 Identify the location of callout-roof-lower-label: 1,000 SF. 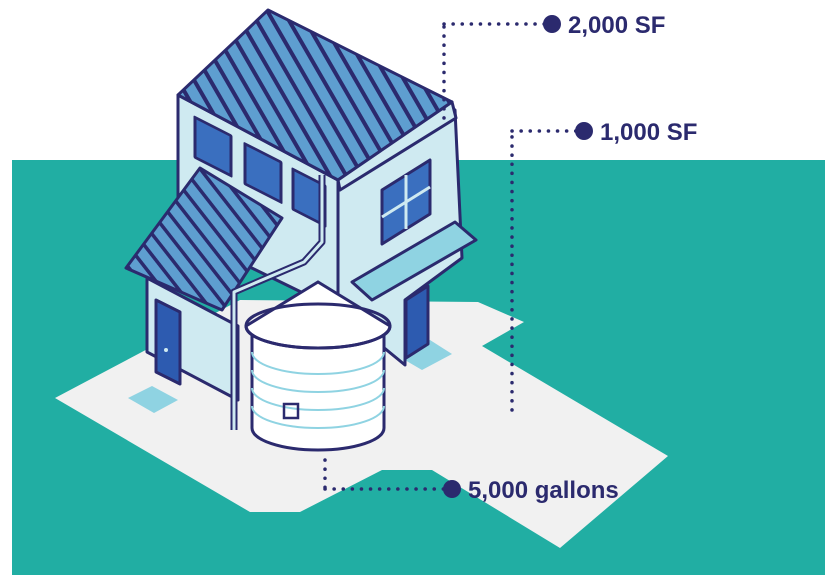
(648, 132).